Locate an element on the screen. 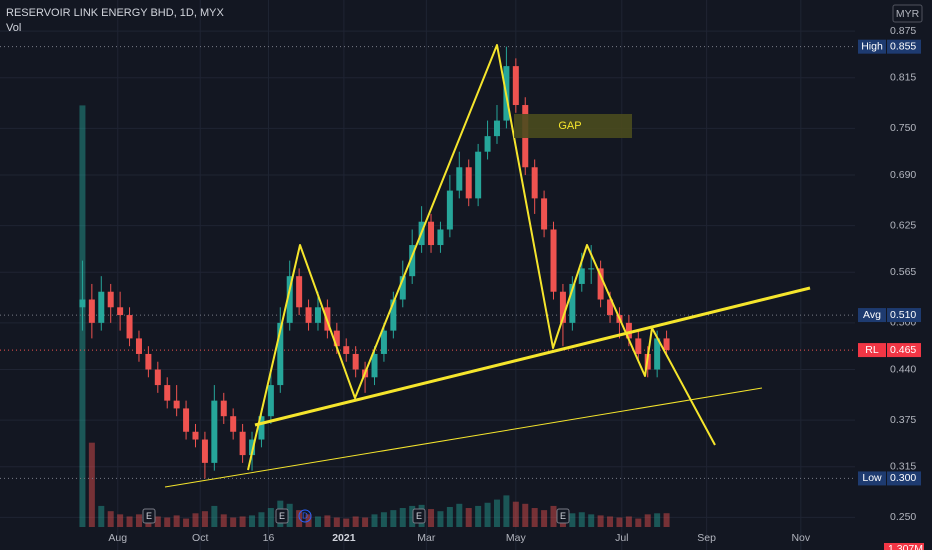  price-tag-name: RL is located at coordinates (872, 350).